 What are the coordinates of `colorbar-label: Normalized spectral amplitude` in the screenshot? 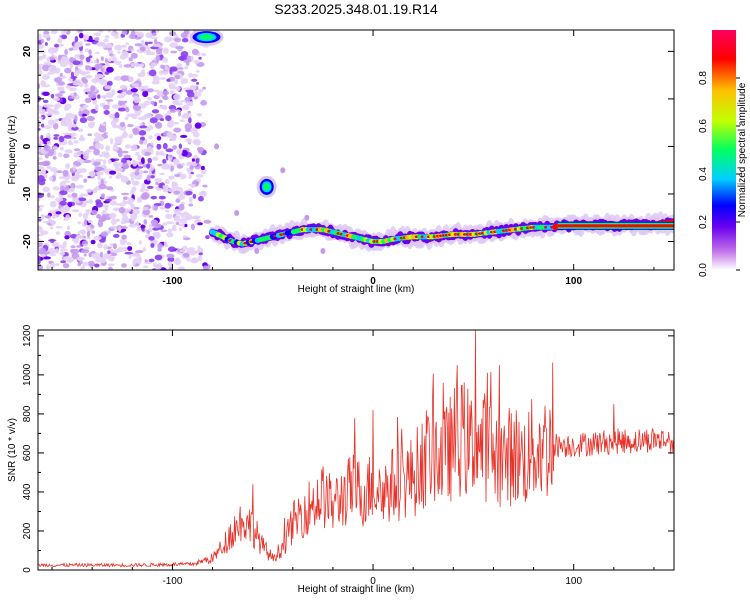 It's located at (742, 149).